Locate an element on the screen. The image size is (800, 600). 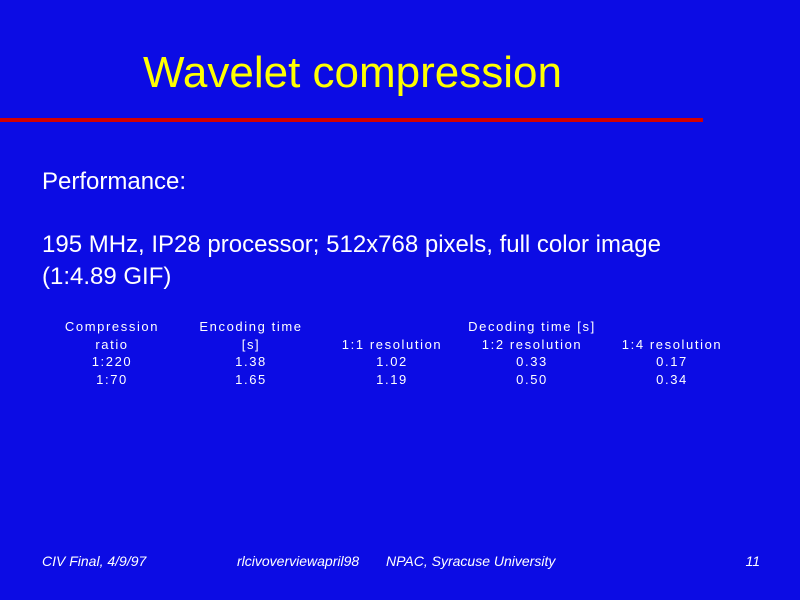
column-header: Encoding time is located at coordinates (251, 326).